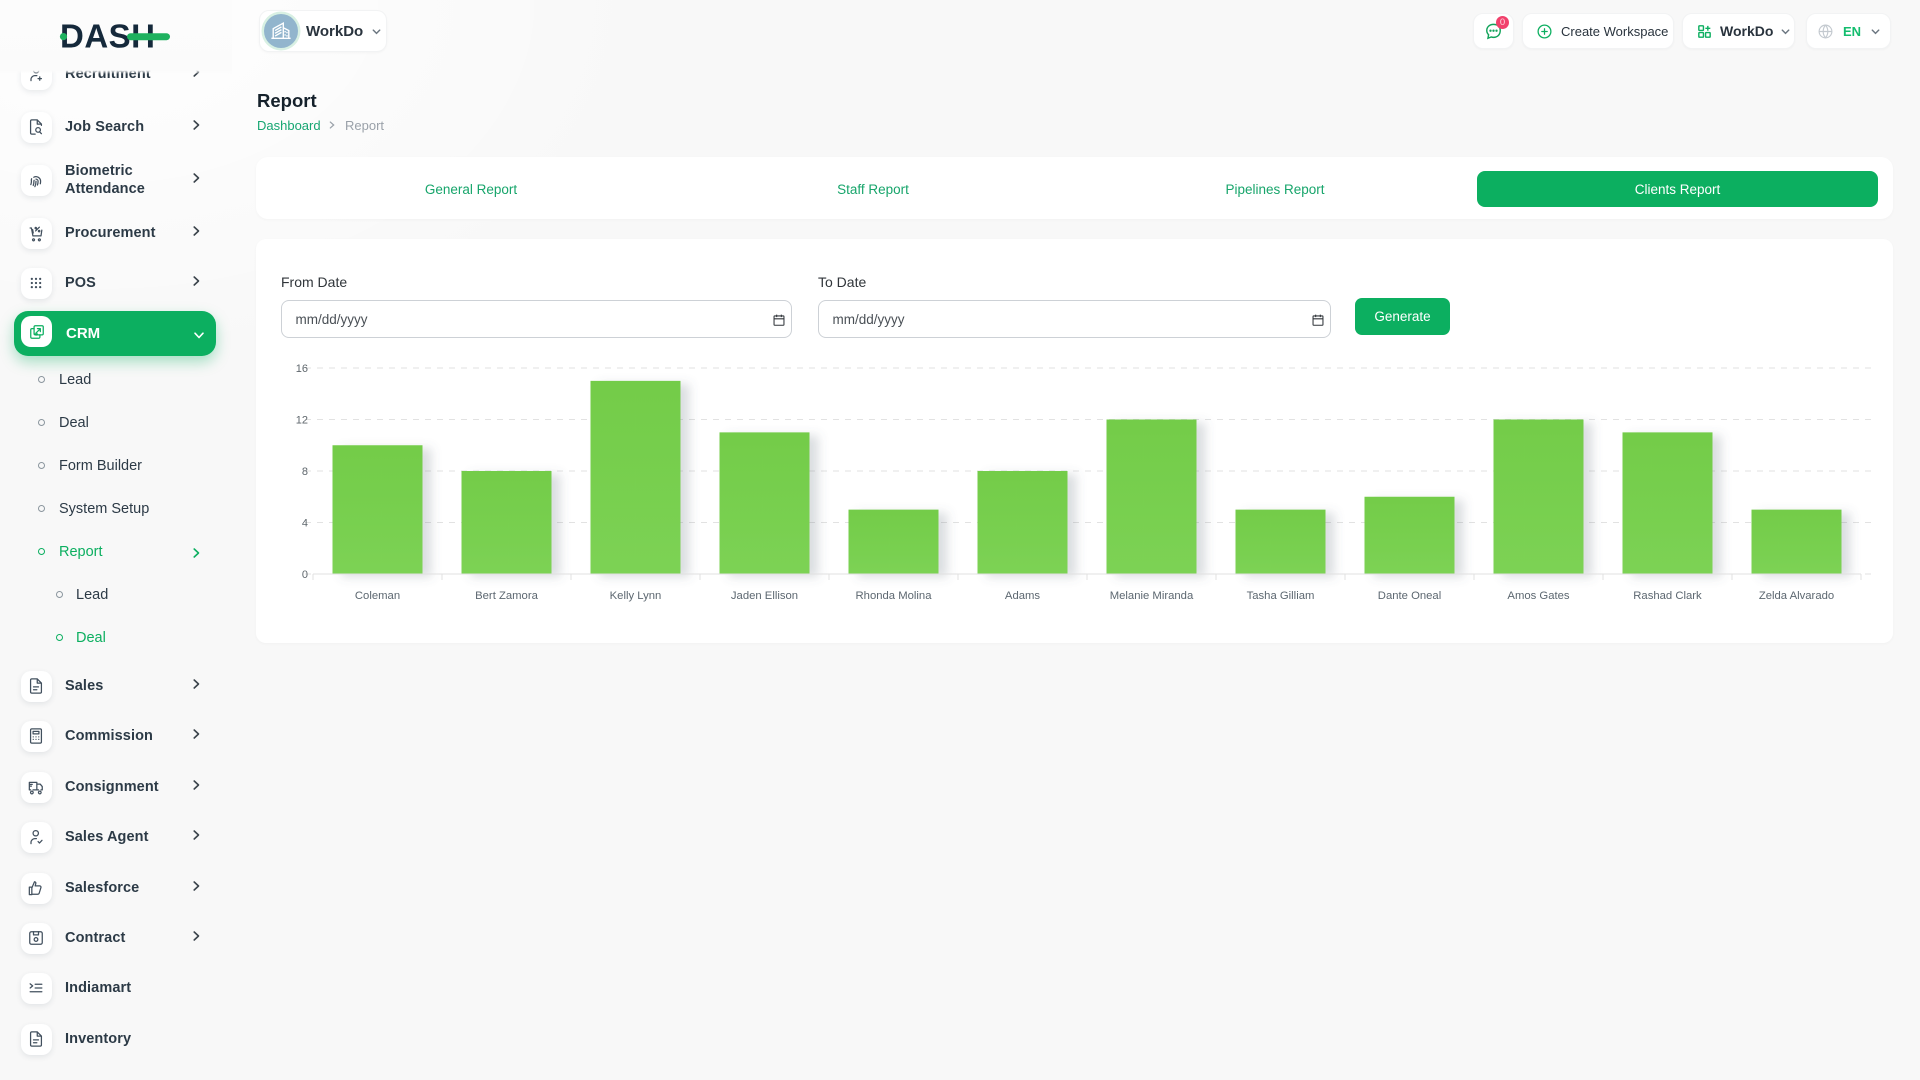  I want to click on svg-text: Coleman, so click(377, 596).